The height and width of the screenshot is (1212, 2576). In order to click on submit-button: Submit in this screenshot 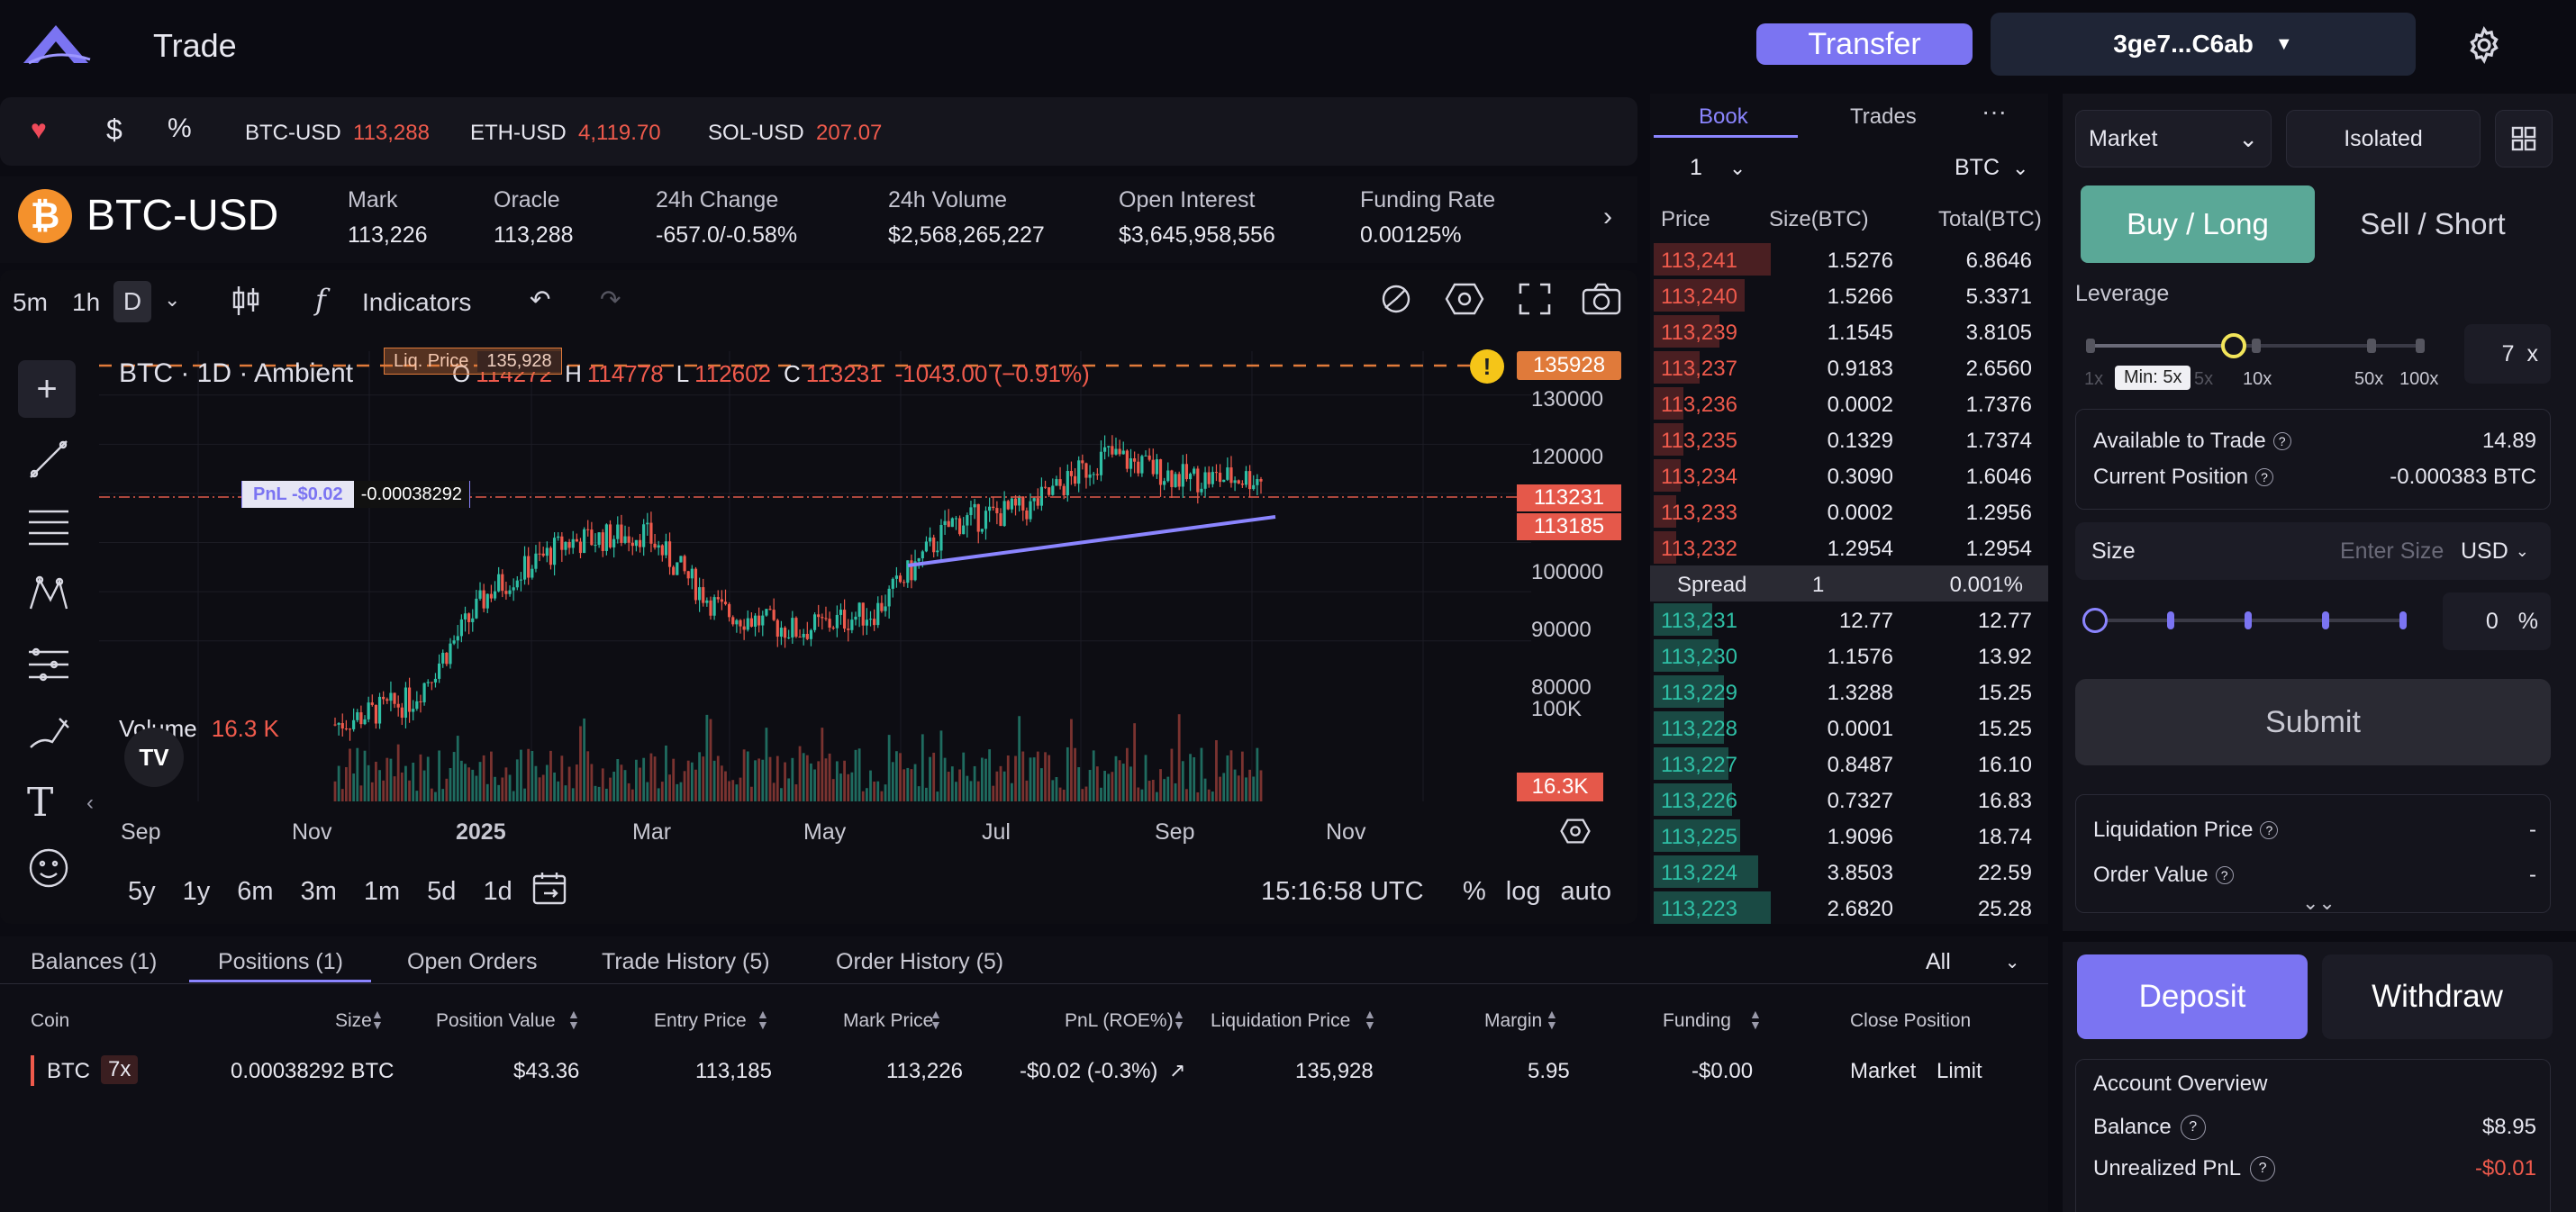, I will do `click(2313, 722)`.